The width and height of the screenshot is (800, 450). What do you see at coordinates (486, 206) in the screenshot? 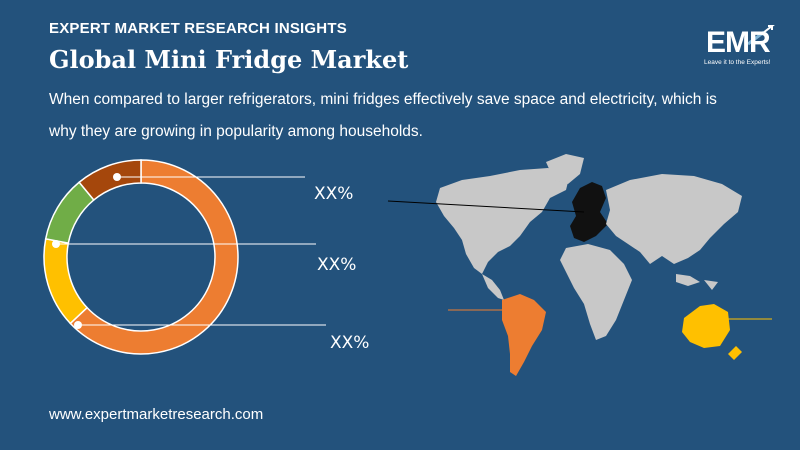
I see `europe-pointer-line` at bounding box center [486, 206].